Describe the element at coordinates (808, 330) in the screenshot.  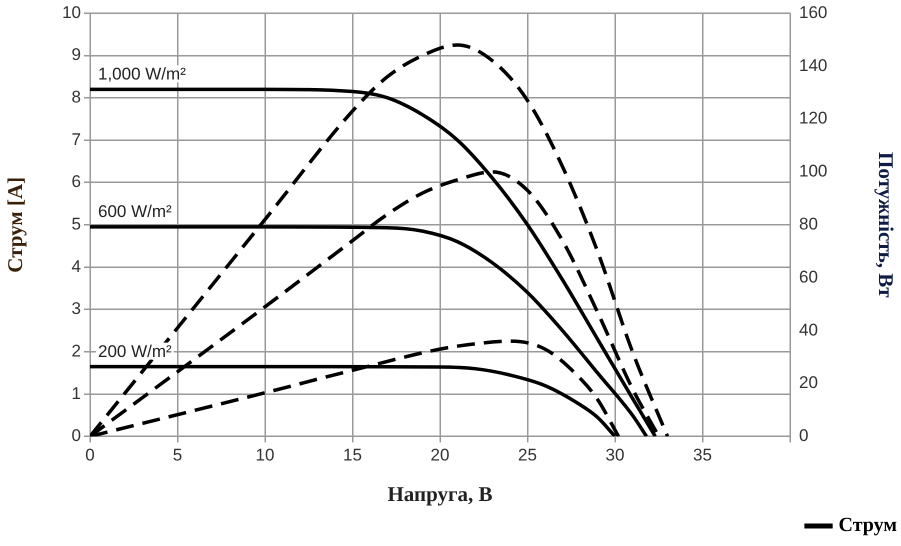
I see `y2-tick-label: 40` at that location.